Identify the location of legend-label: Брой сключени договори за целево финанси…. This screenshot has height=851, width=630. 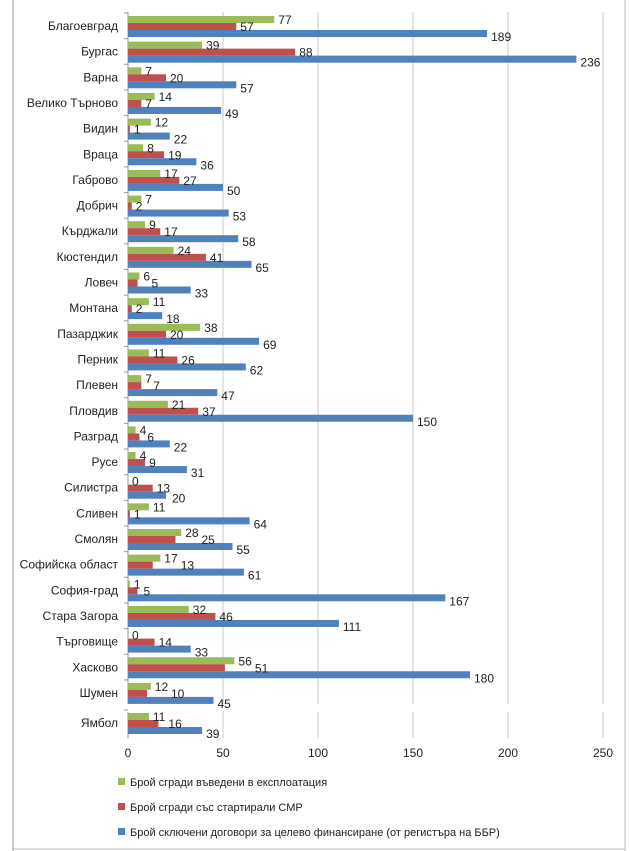
(315, 833).